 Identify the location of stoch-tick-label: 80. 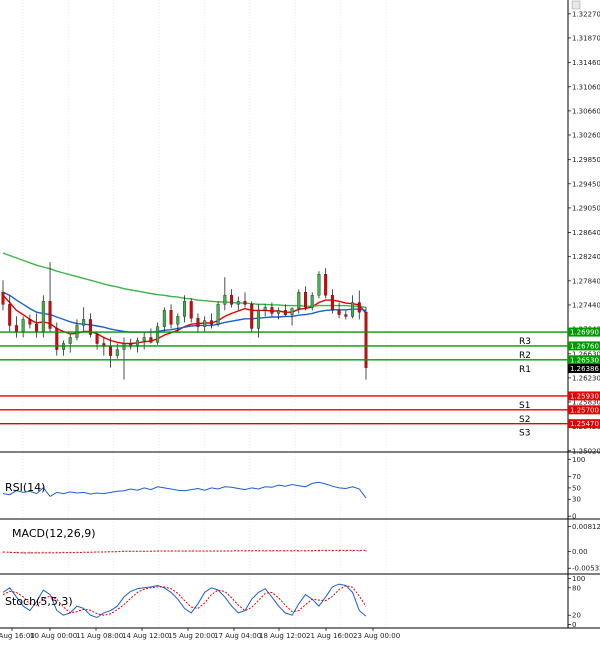
(576, 588).